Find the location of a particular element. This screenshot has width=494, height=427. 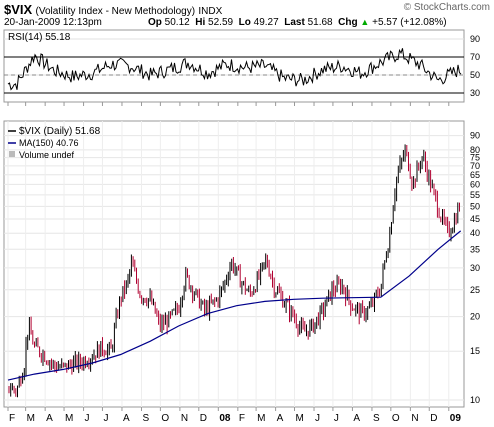

price-y-tick-label: 50 is located at coordinates (475, 206).